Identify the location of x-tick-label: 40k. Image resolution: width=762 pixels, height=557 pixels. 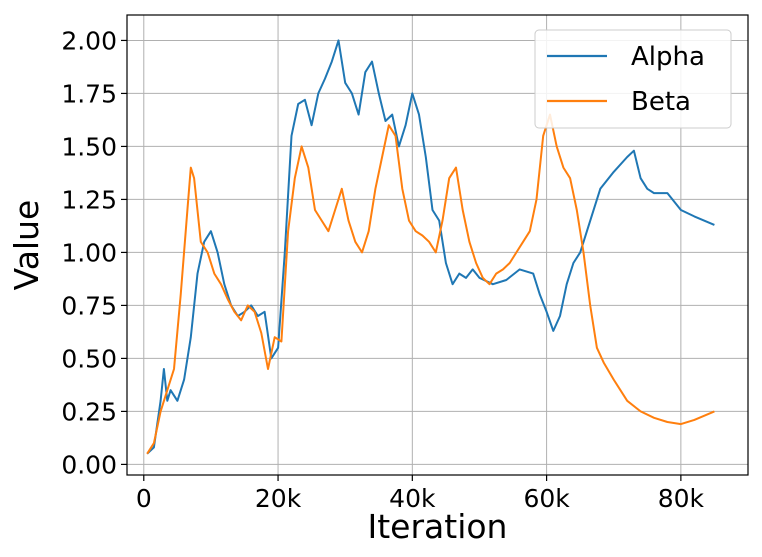
(412, 498).